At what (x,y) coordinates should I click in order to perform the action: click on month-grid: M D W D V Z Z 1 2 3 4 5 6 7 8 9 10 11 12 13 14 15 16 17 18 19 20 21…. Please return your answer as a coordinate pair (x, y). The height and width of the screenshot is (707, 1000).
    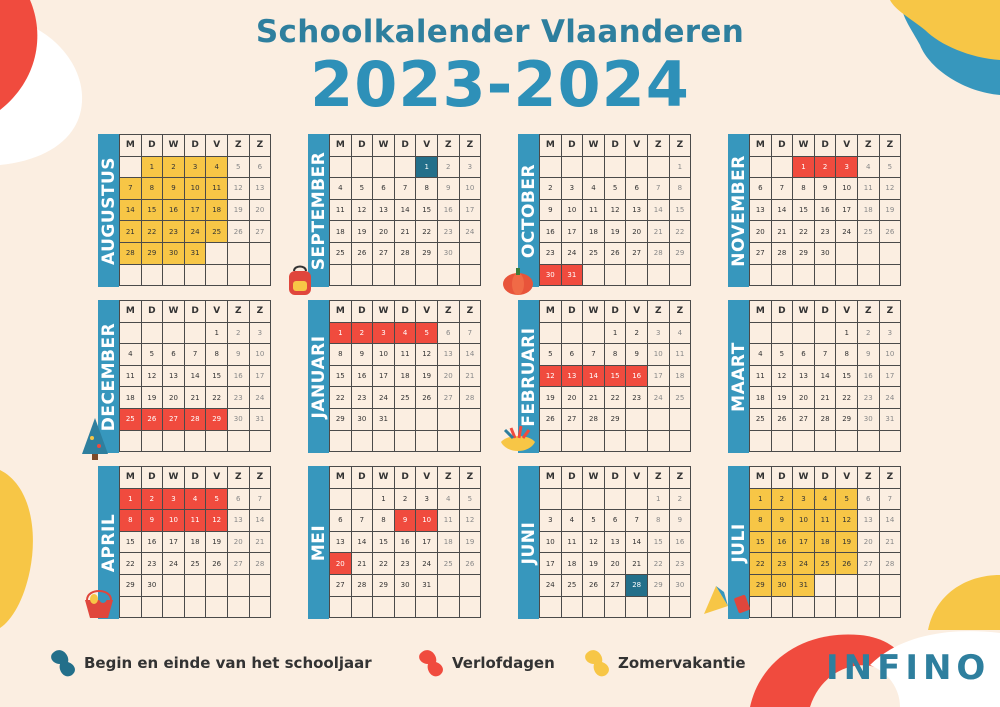
    Looking at the image, I should click on (195, 210).